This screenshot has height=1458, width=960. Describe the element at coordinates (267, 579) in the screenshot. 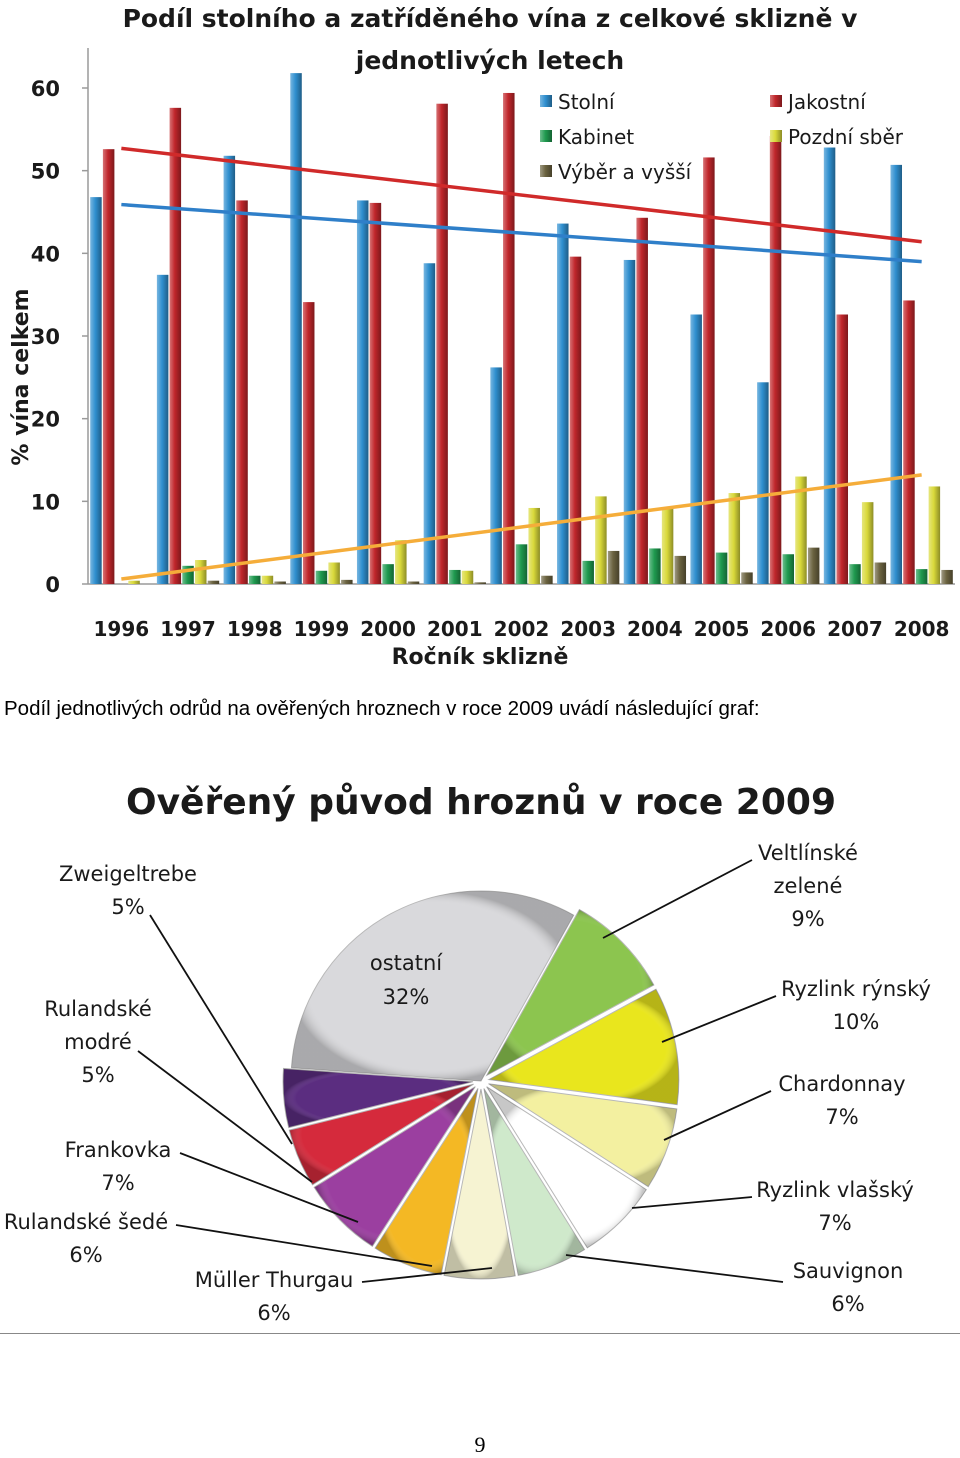

I see `bar-Pozdní sběr-1998` at that location.